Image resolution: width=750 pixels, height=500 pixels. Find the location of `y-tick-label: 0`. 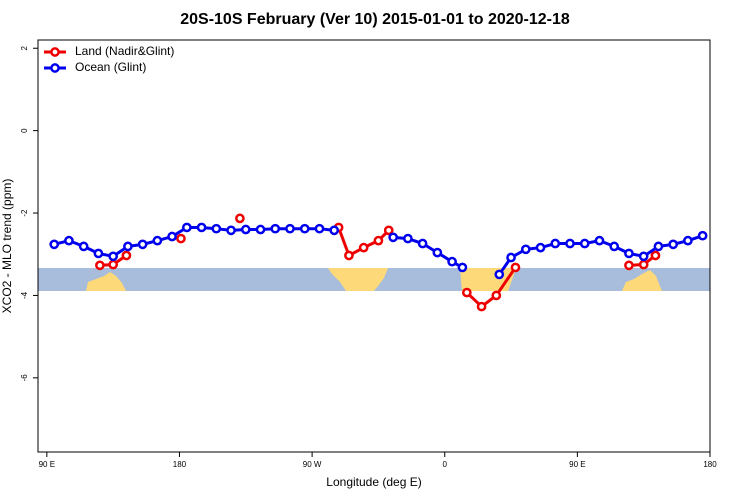

y-tick-label: 0 is located at coordinates (24, 130).